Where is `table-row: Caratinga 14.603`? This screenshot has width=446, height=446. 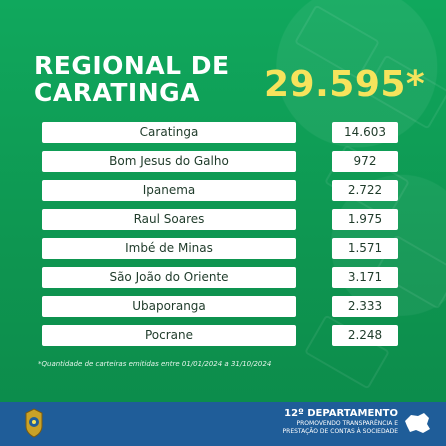
table-row: Caratinga 14.603 is located at coordinates (220, 132).